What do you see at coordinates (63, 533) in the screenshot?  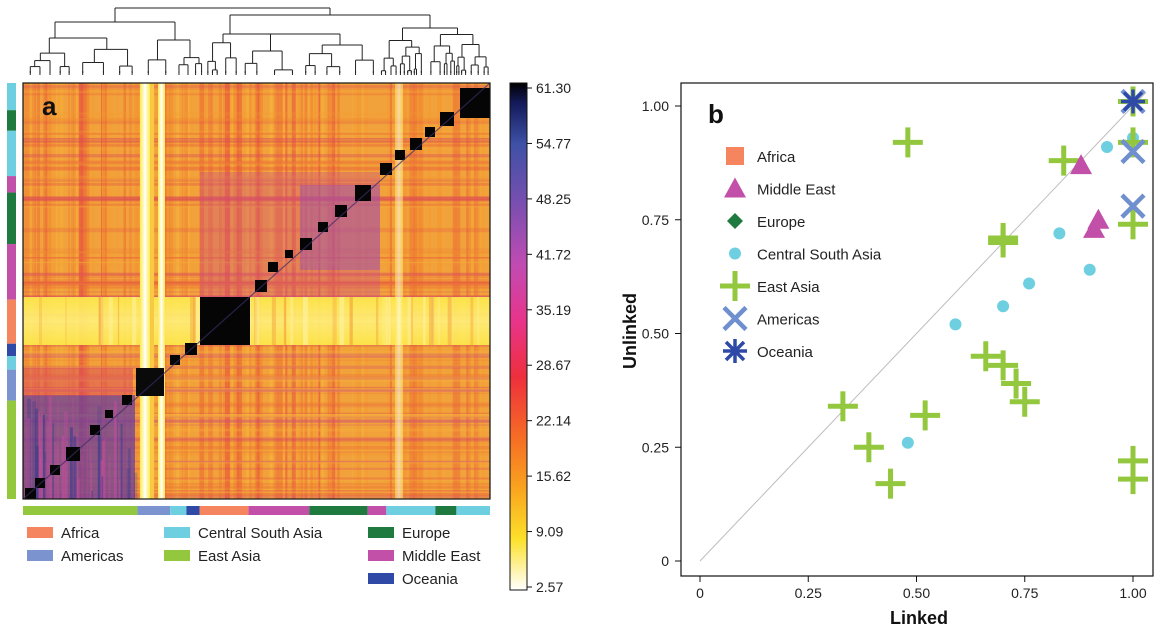 I see `legend-item: Africa` at bounding box center [63, 533].